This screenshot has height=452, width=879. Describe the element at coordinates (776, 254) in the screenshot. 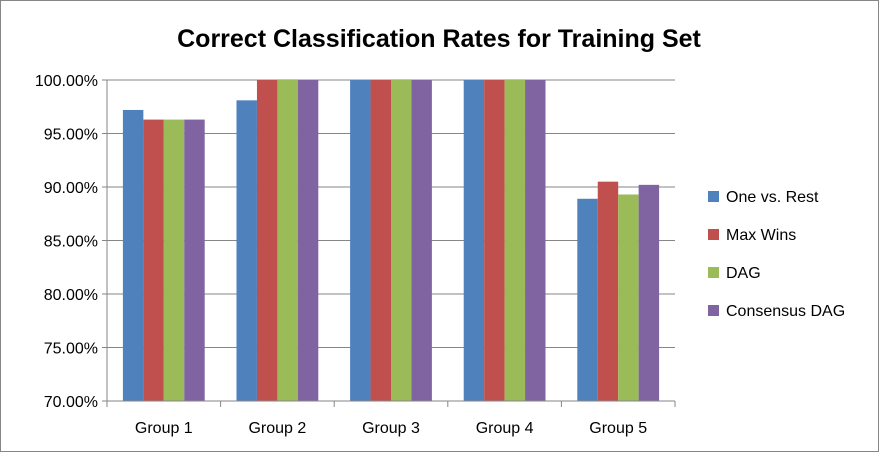

I see `legend: One vs. Rest Max Wins DAG Consensus DAG` at that location.